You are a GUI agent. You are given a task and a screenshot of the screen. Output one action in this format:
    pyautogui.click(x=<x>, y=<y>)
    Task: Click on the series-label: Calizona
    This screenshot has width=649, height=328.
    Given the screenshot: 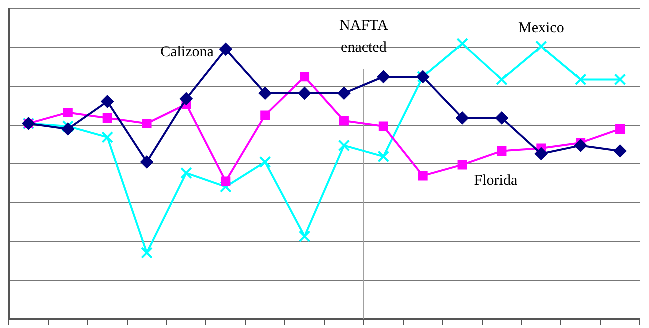 What is the action you would take?
    pyautogui.click(x=187, y=52)
    